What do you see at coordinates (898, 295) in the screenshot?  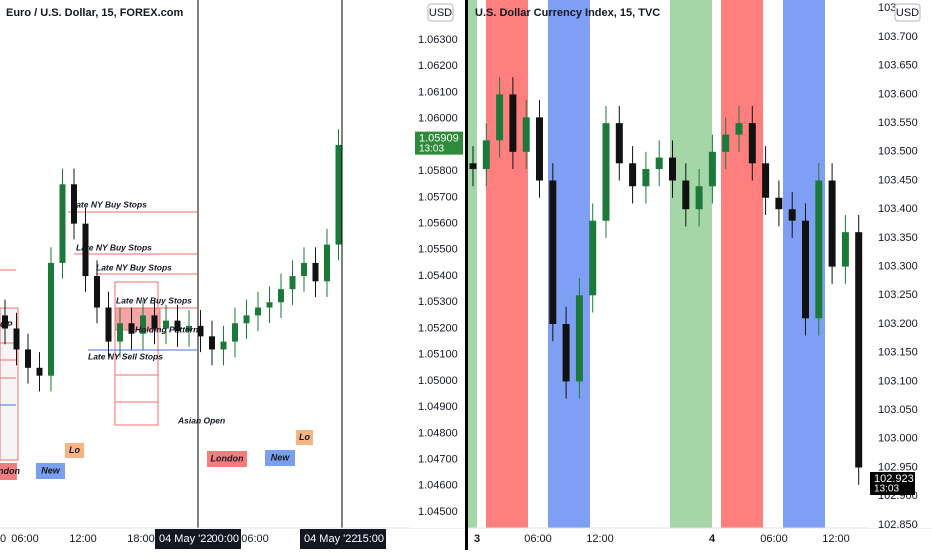 I see `y-tick-label: 103.250` at bounding box center [898, 295].